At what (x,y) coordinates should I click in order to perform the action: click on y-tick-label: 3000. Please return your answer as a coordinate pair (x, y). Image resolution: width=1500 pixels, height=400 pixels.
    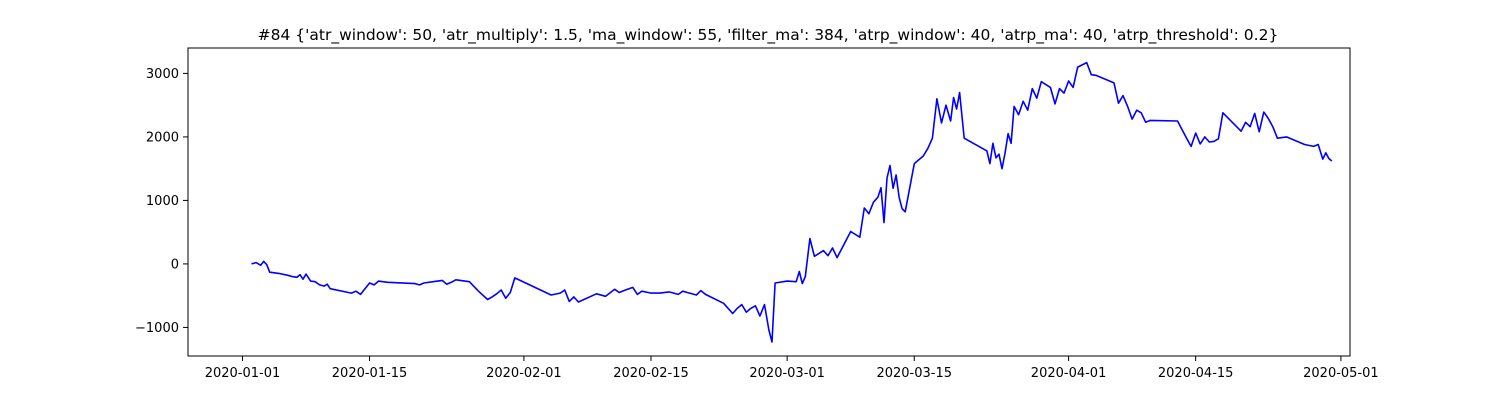
    Looking at the image, I should click on (162, 74).